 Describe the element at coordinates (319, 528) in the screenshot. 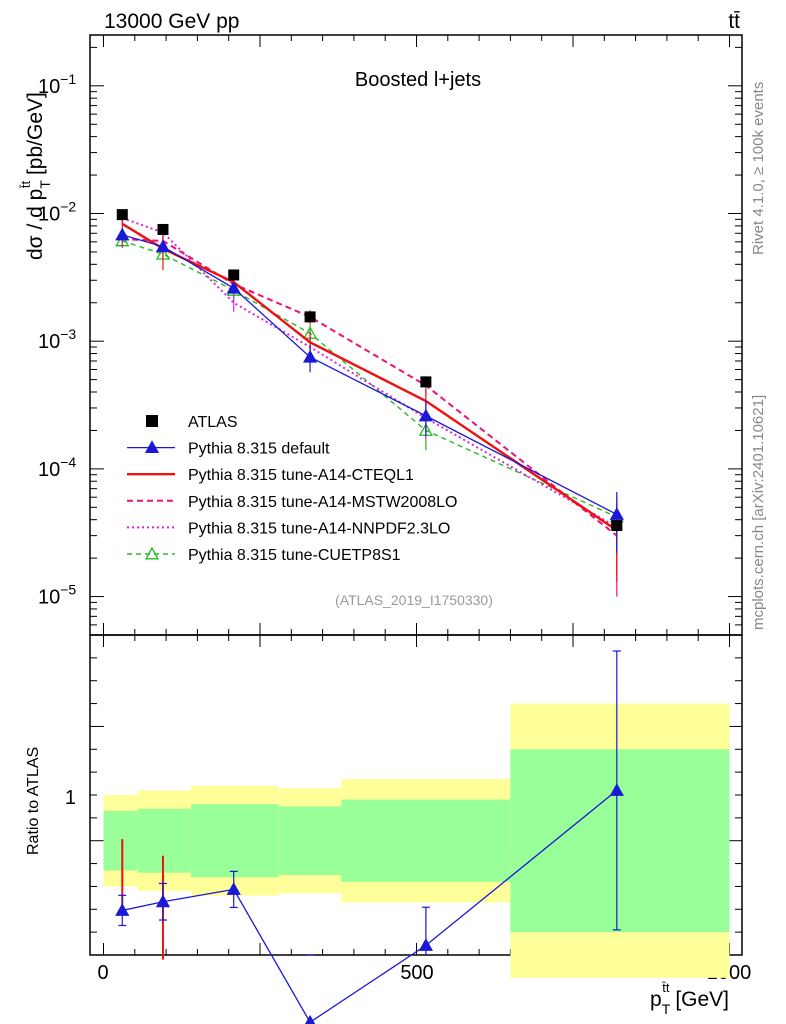

I see `legend-label: Pythia 8.315 tune-A14-NNPDF2.3LO` at that location.